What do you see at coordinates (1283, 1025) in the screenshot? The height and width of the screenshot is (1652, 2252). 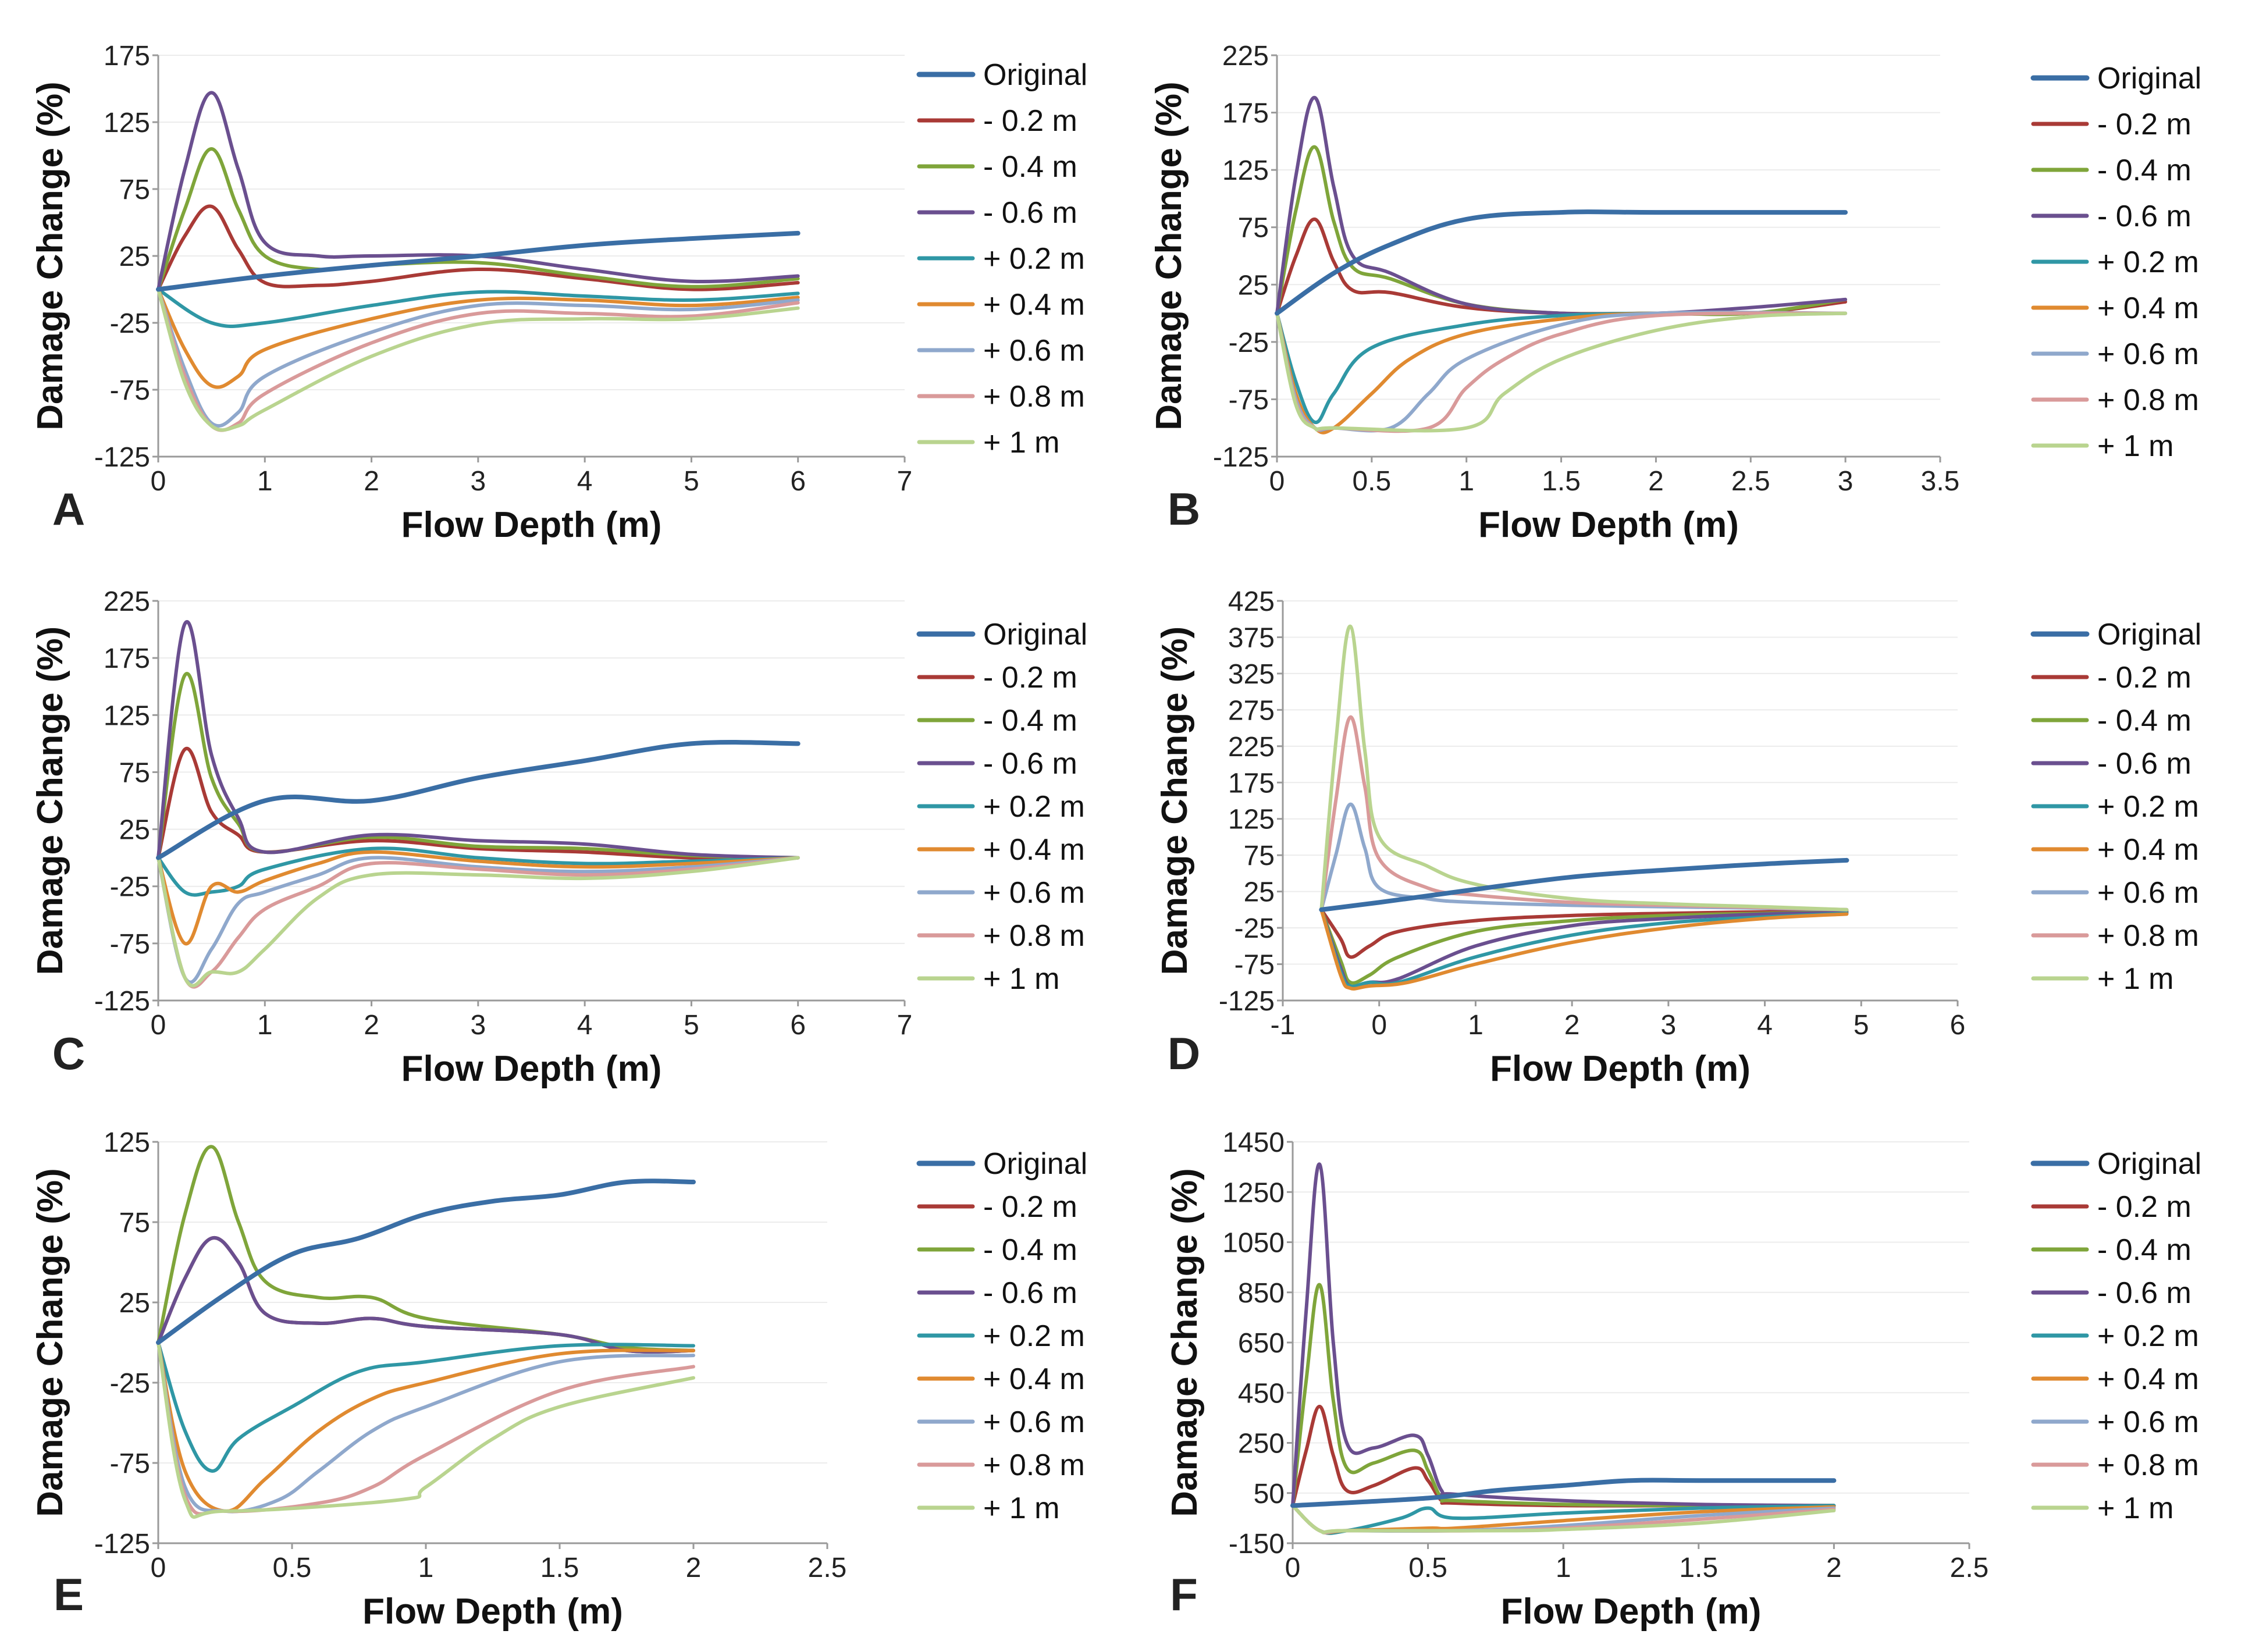 I see `x-tick-label: -1` at bounding box center [1283, 1025].